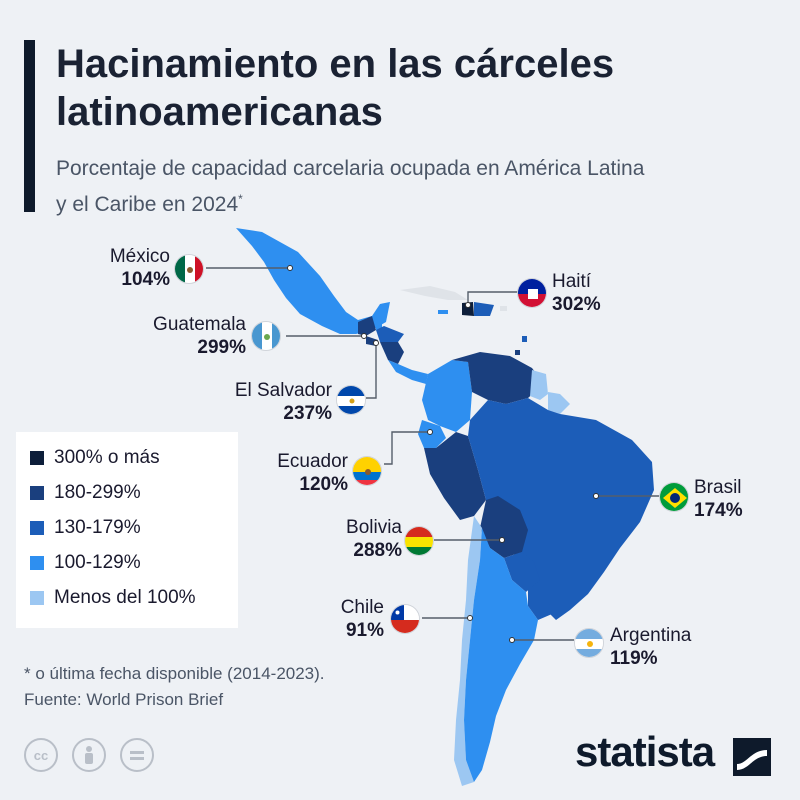  What do you see at coordinates (407, 448) in the screenshot?
I see `leader-ecuador` at bounding box center [407, 448].